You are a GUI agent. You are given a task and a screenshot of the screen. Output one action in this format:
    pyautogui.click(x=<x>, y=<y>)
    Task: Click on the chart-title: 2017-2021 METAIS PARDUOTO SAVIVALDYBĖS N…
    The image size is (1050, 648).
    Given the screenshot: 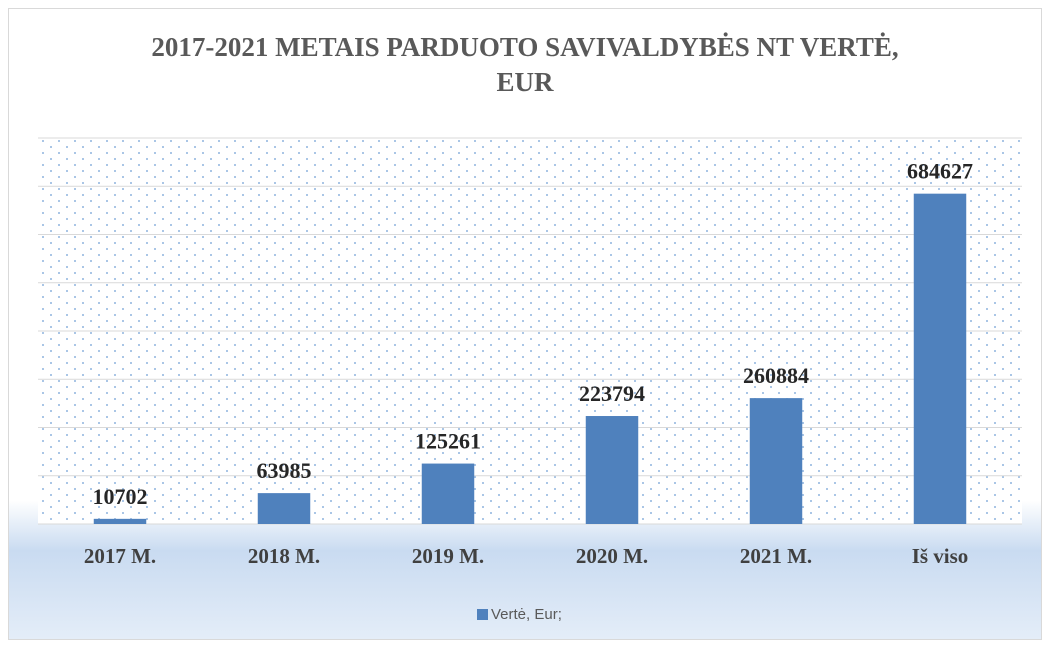 What is the action you would take?
    pyautogui.click(x=525, y=64)
    